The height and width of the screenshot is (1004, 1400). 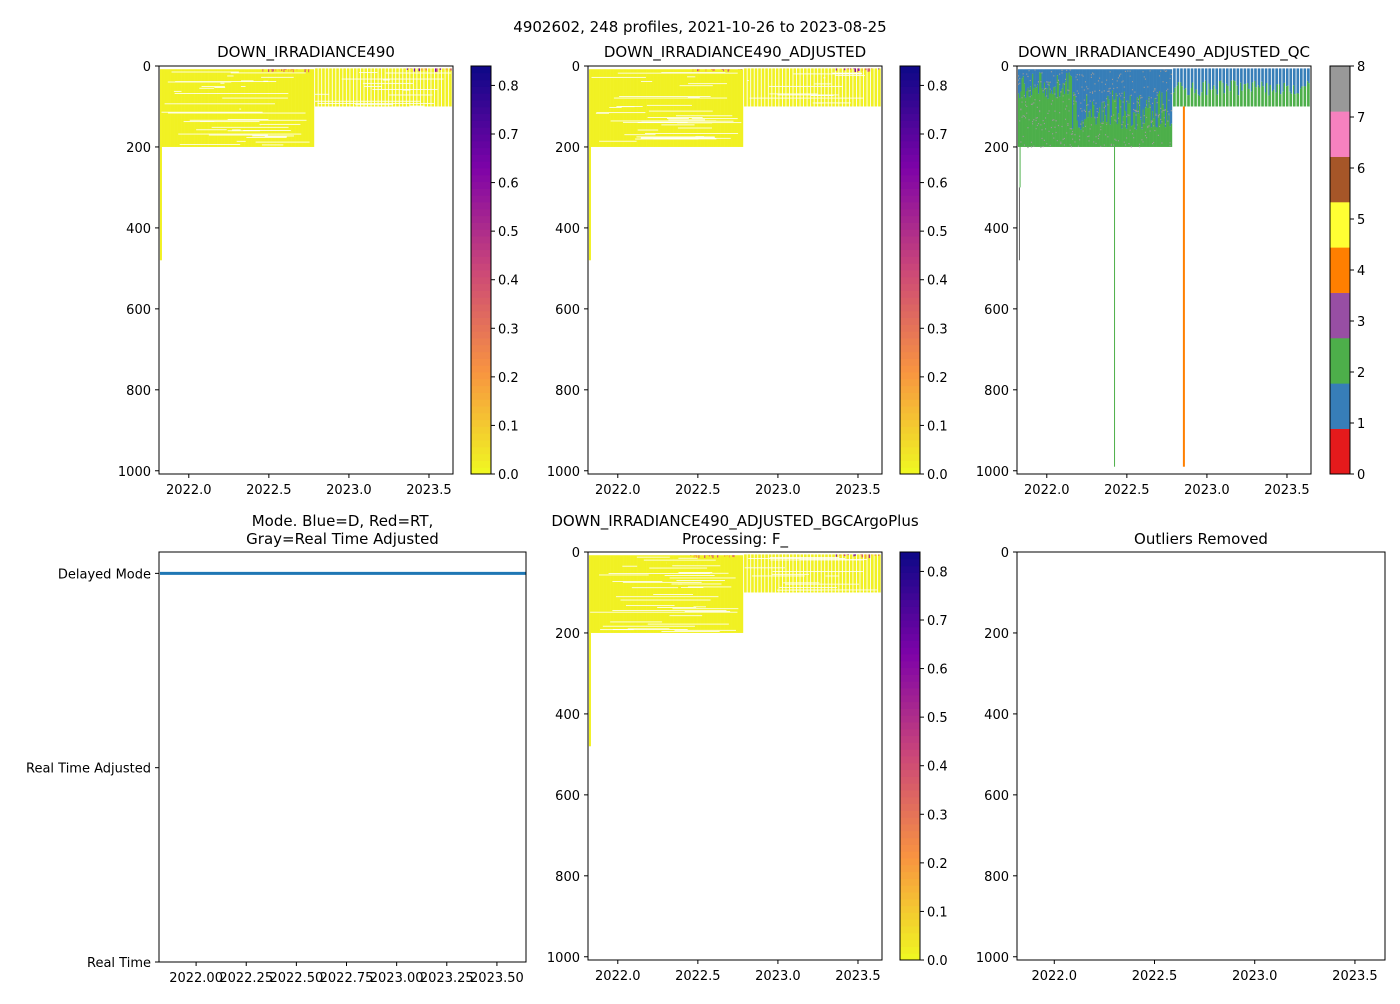 What do you see at coordinates (563, 958) in the screenshot?
I see `y-tick-label: 1000` at bounding box center [563, 958].